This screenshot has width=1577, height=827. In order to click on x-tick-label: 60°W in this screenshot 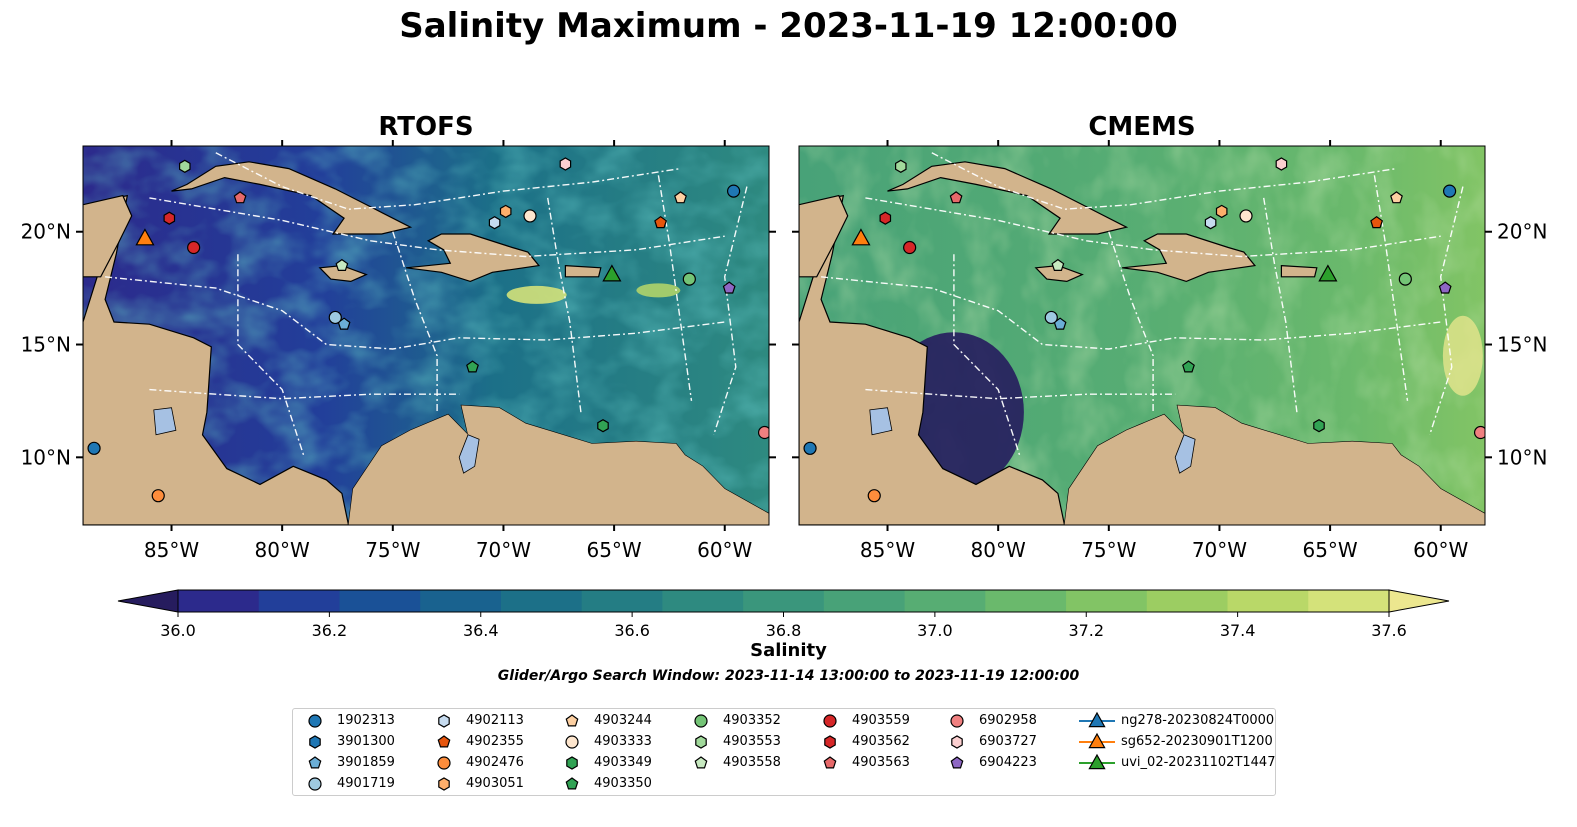, I will do `click(1440, 550)`.